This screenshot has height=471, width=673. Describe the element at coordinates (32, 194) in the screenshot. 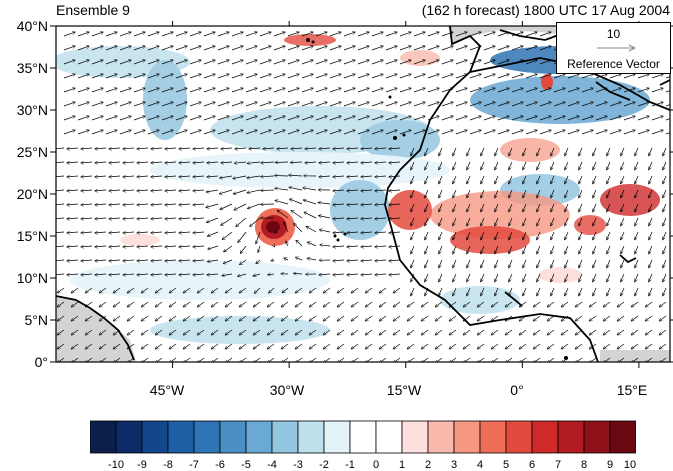

I see `lat-label-20n: 20°N` at that location.